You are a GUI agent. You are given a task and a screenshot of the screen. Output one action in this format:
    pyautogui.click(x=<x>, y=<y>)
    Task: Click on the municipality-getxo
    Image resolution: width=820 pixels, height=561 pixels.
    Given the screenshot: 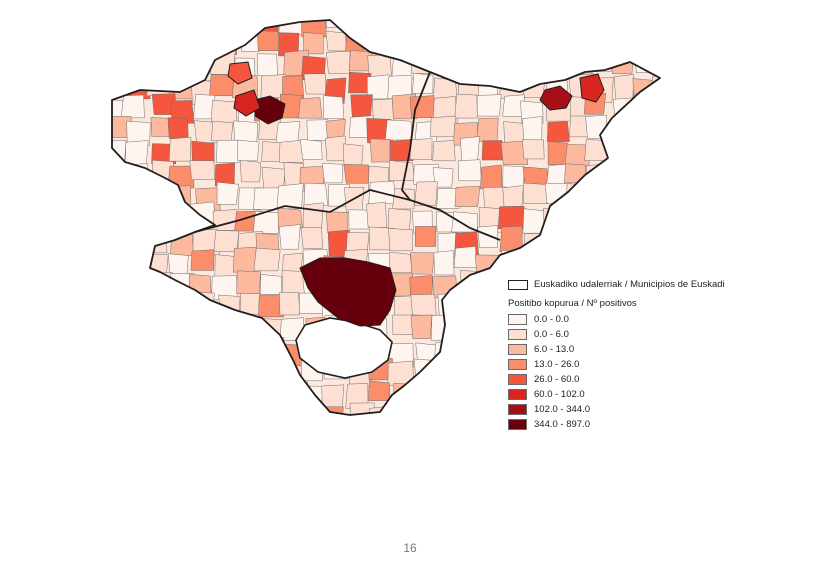 What is the action you would take?
    pyautogui.click(x=240, y=73)
    